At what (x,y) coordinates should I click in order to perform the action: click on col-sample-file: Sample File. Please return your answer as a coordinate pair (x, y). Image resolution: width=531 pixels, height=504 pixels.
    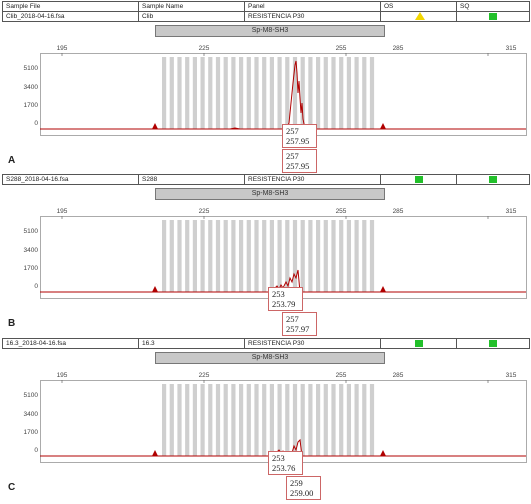
    Looking at the image, I should click on (71, 6).